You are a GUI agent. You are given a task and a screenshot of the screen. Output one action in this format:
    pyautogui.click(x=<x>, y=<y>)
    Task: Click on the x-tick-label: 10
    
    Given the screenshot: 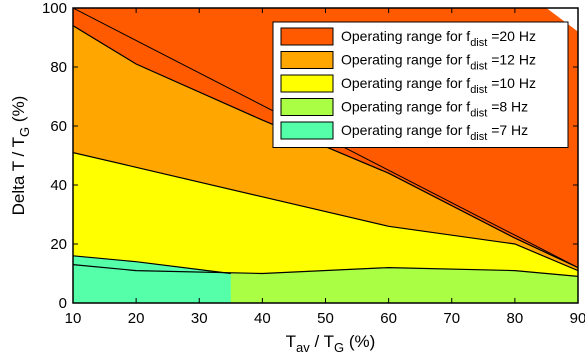 What is the action you would take?
    pyautogui.click(x=73, y=318)
    